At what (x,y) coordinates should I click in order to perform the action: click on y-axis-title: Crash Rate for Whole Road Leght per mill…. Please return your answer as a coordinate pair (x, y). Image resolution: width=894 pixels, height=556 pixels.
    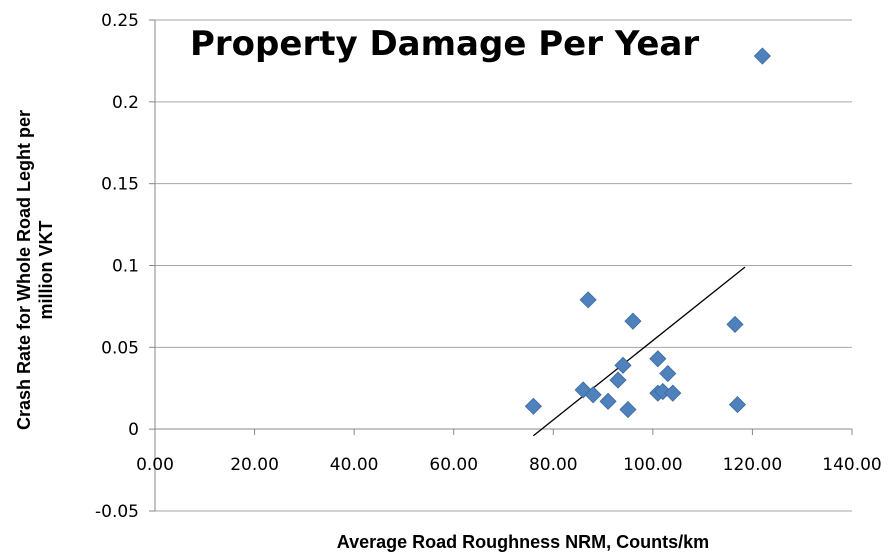
    Looking at the image, I should click on (35, 270).